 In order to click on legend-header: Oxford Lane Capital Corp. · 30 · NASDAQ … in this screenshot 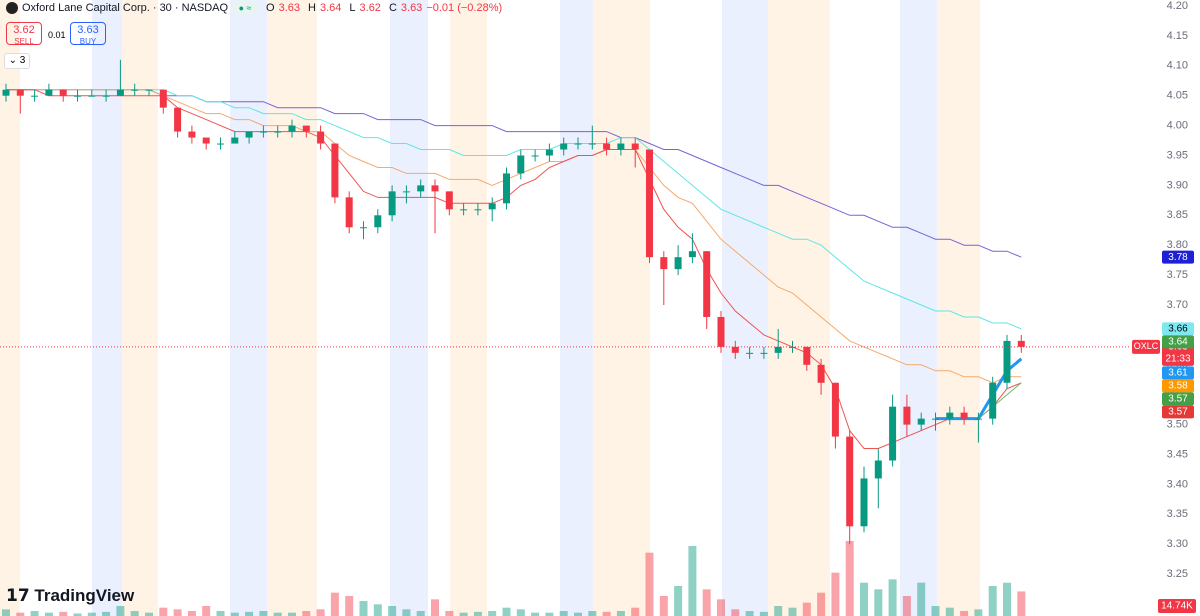, I will do `click(254, 8)`.